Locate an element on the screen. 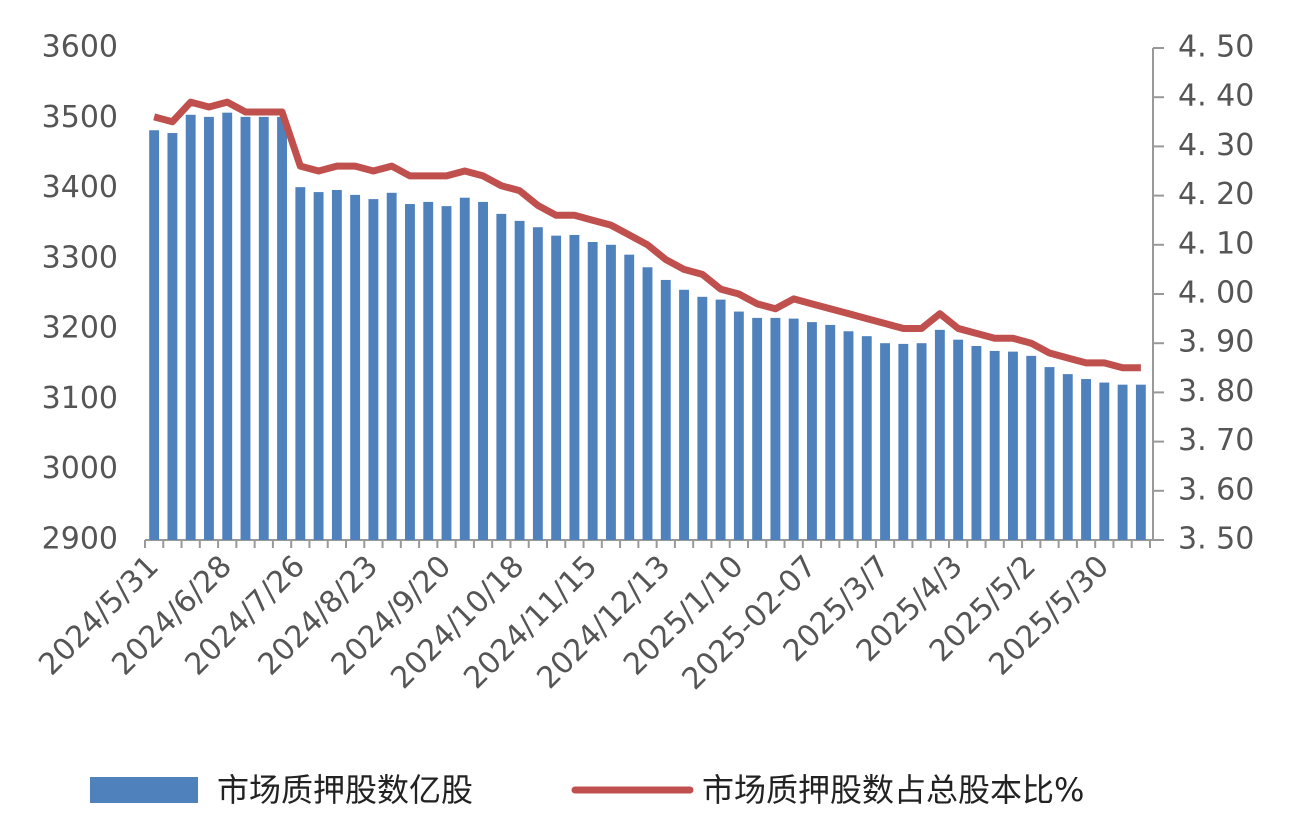 This screenshot has height=825, width=1308. y2-tick-label: 3. 70 is located at coordinates (1216, 440).